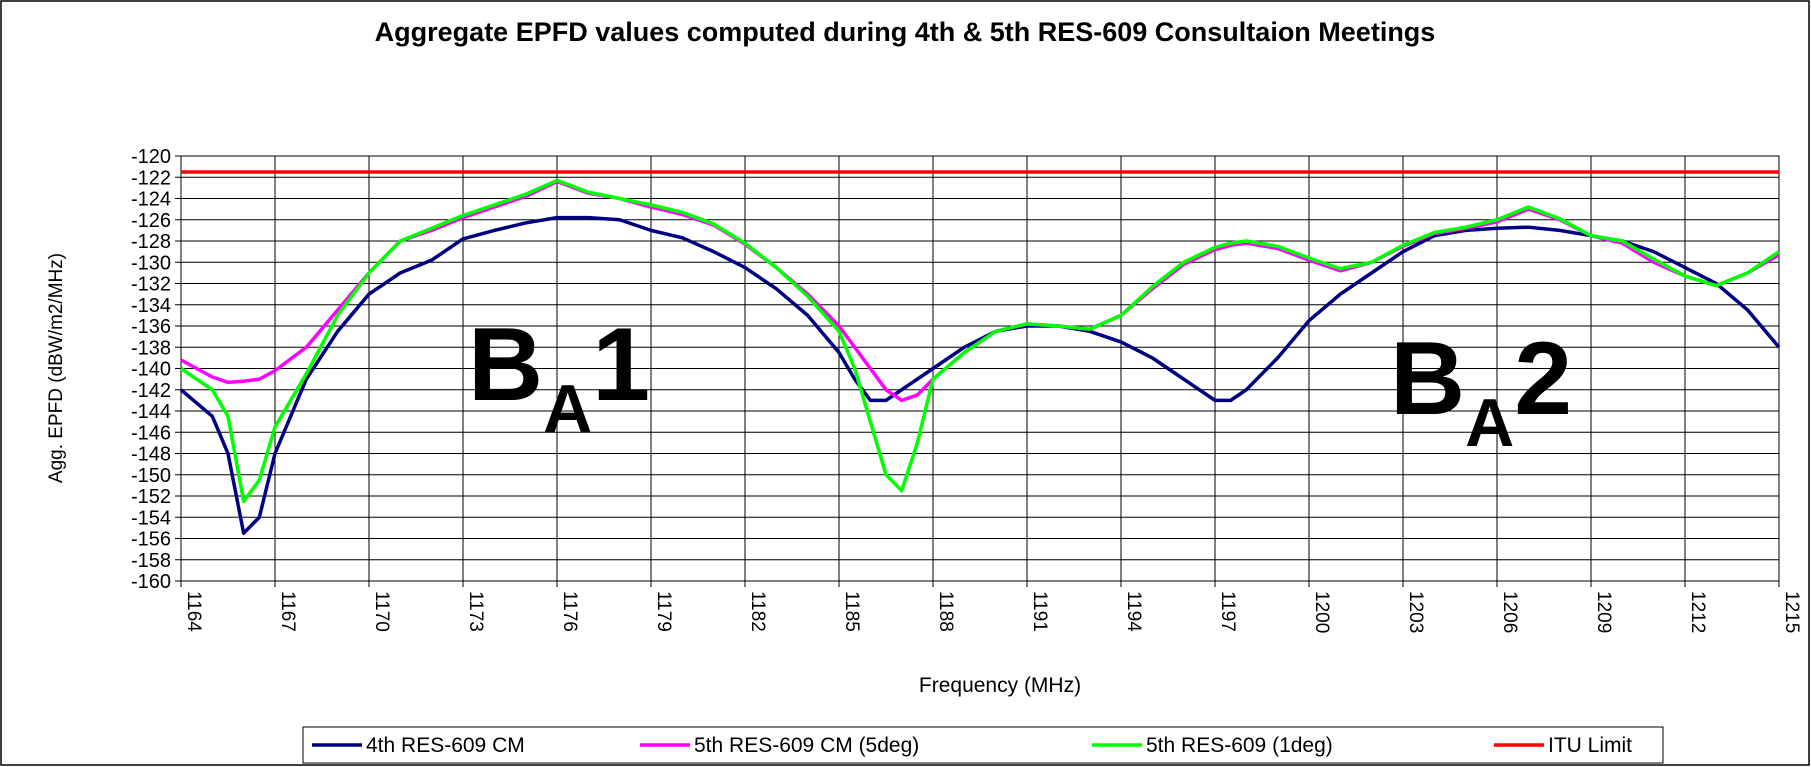 The image size is (1811, 767). What do you see at coordinates (1239, 745) in the screenshot?
I see `legend-label: 5th RES-609 (1deg)` at bounding box center [1239, 745].